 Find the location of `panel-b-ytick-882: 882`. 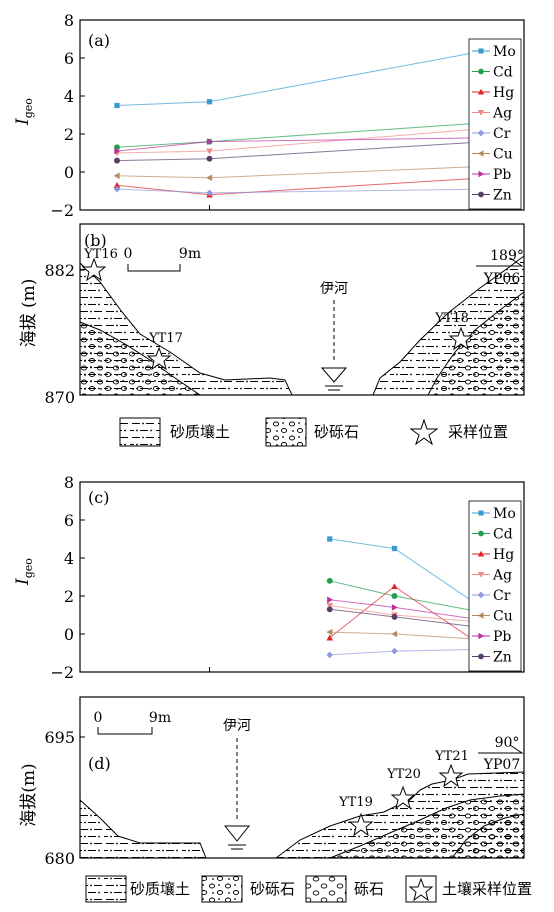

panel-b-ytick-882: 882 is located at coordinates (59, 270).